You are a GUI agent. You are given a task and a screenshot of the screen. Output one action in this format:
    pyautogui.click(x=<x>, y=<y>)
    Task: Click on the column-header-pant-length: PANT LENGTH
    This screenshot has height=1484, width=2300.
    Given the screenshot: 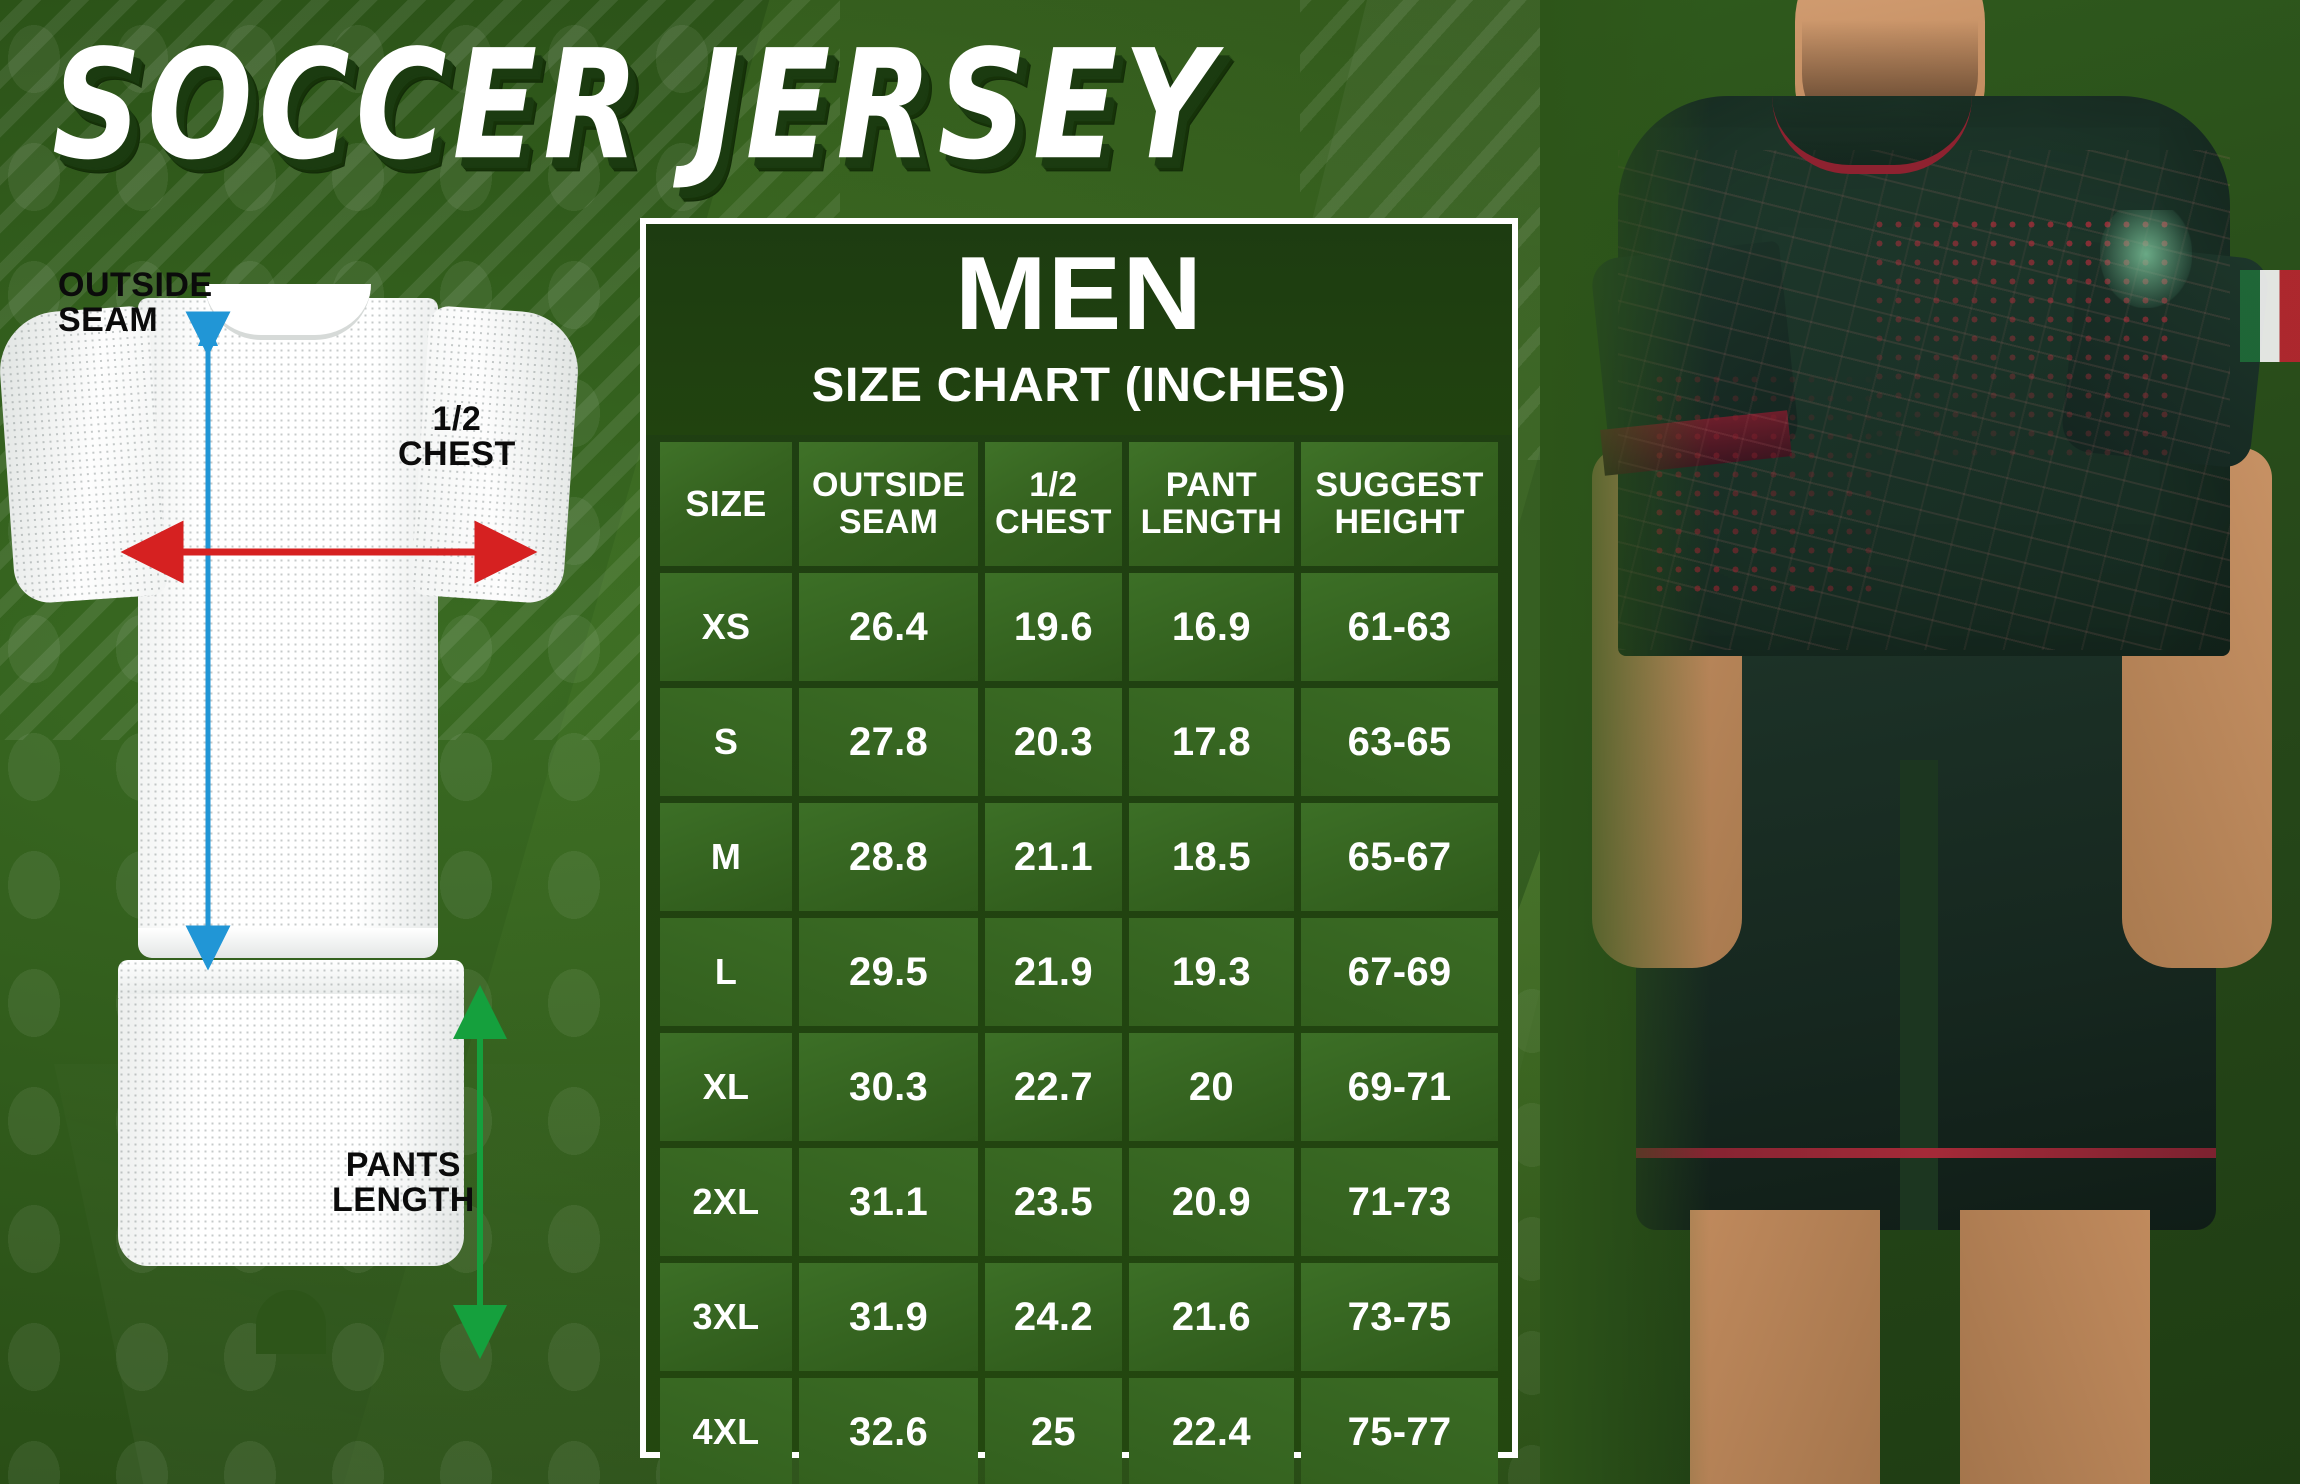 What is the action you would take?
    pyautogui.click(x=1211, y=504)
    